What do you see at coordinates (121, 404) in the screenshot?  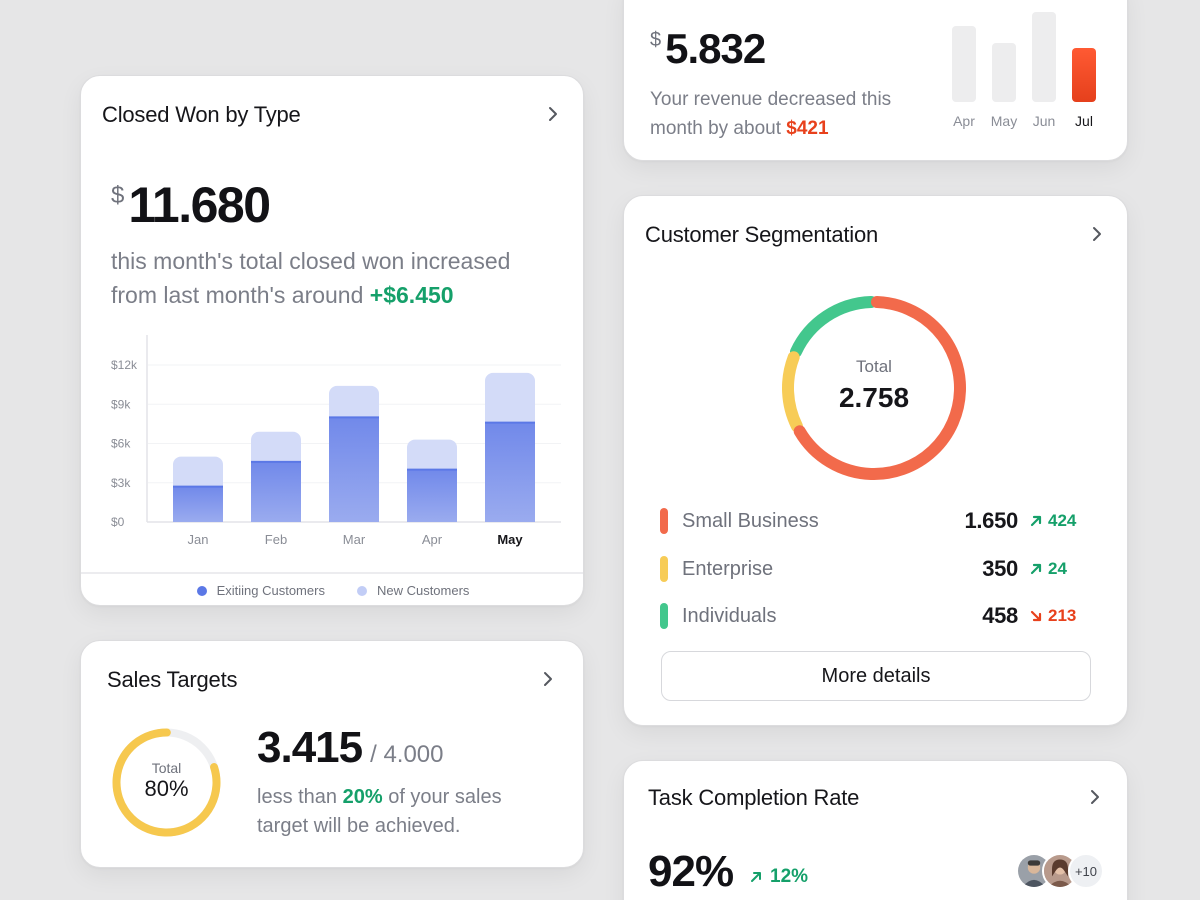 I see `y-tick-label: $9k` at bounding box center [121, 404].